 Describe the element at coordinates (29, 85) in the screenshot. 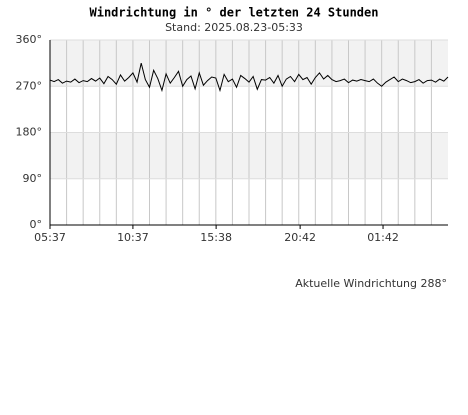

I see `y-tick-label: 270°` at that location.